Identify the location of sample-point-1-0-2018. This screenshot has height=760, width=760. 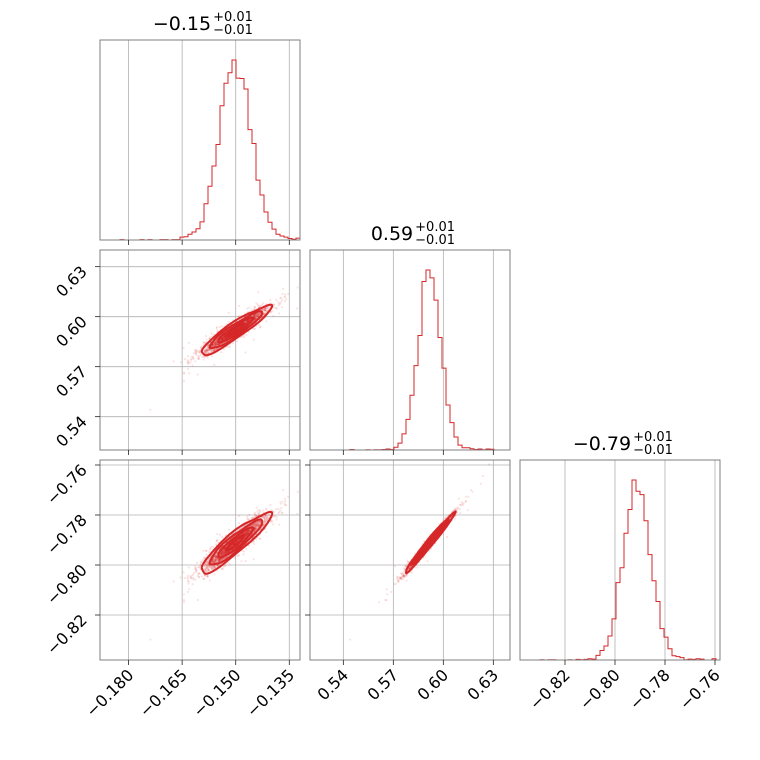
(258, 316).